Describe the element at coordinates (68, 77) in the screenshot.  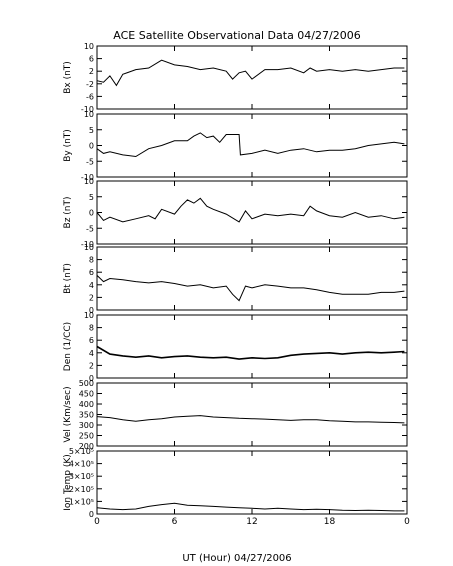
I see `y-axis-label: Bx (nT)` at that location.